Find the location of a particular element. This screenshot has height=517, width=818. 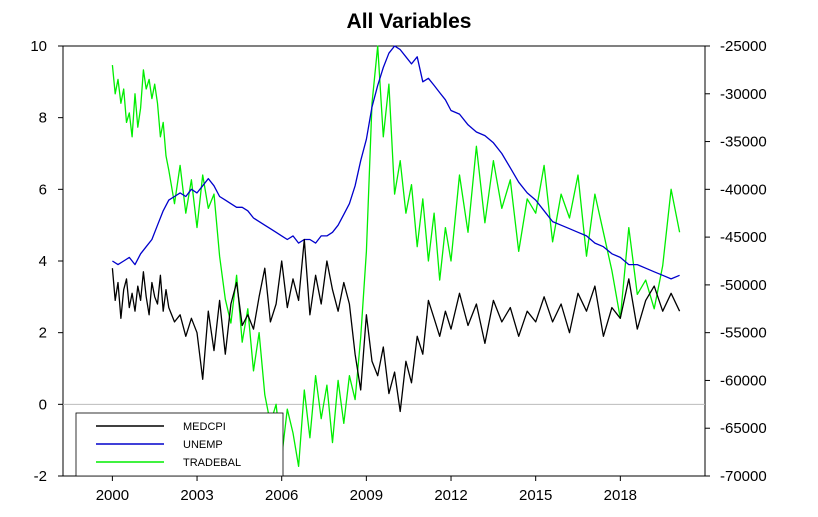

left-tick-label: 10 is located at coordinates (38, 46).